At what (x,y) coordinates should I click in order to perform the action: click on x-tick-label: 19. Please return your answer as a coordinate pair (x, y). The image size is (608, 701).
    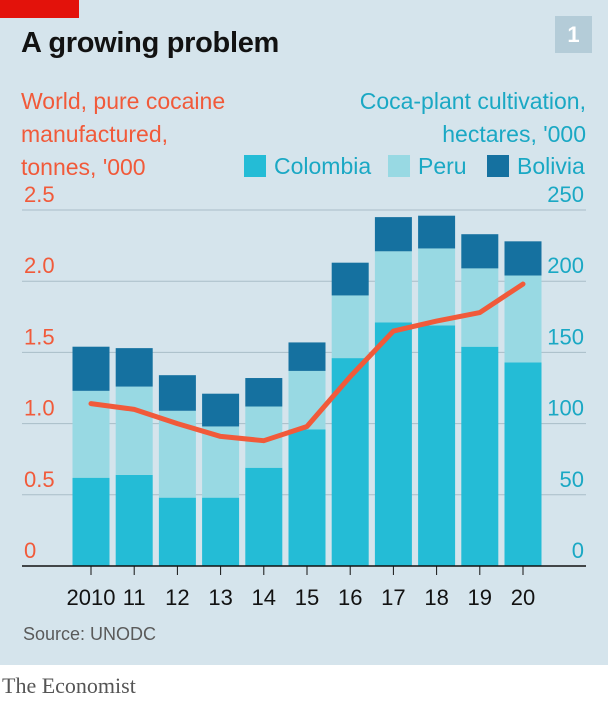
    Looking at the image, I should click on (480, 597).